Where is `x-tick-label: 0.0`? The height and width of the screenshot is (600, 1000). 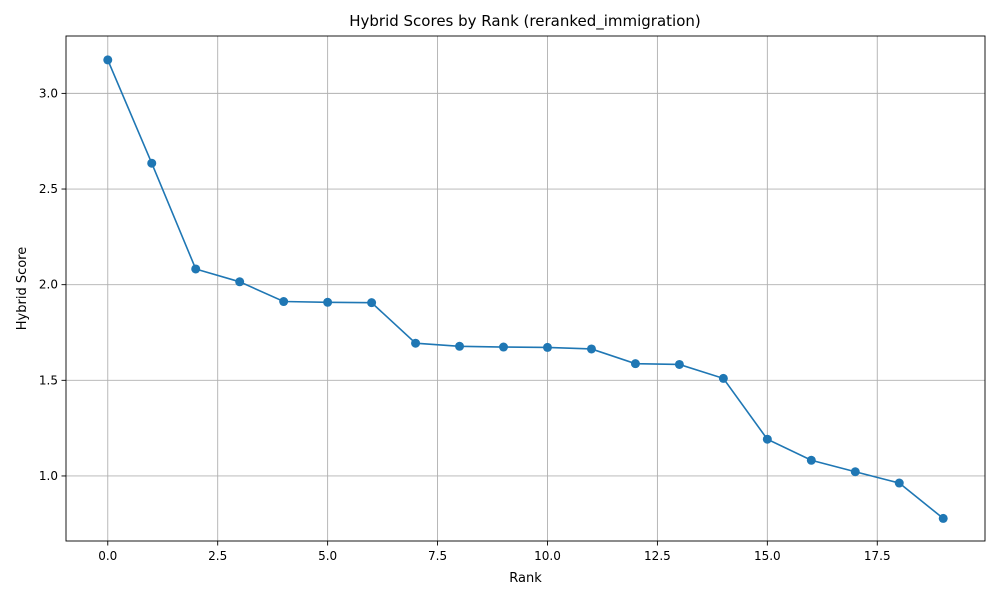
x-tick-label: 0.0 is located at coordinates (107, 556).